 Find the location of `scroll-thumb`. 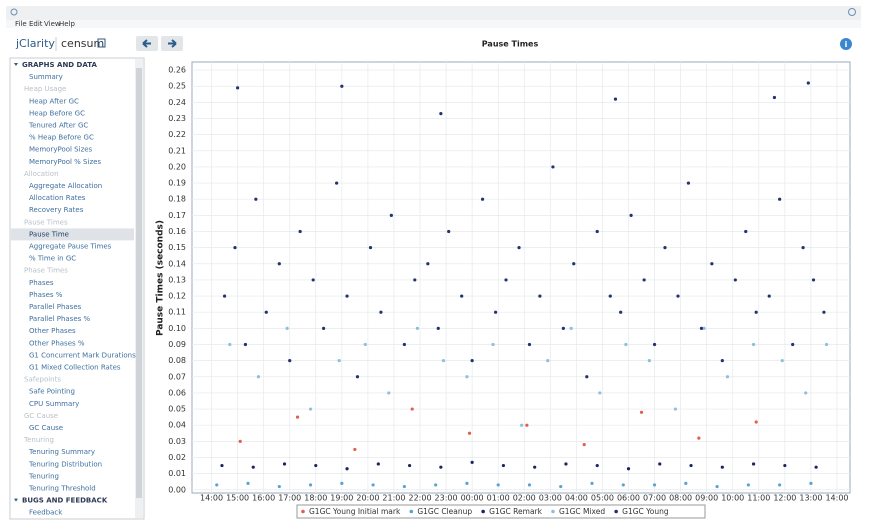

scroll-thumb is located at coordinates (139, 283).